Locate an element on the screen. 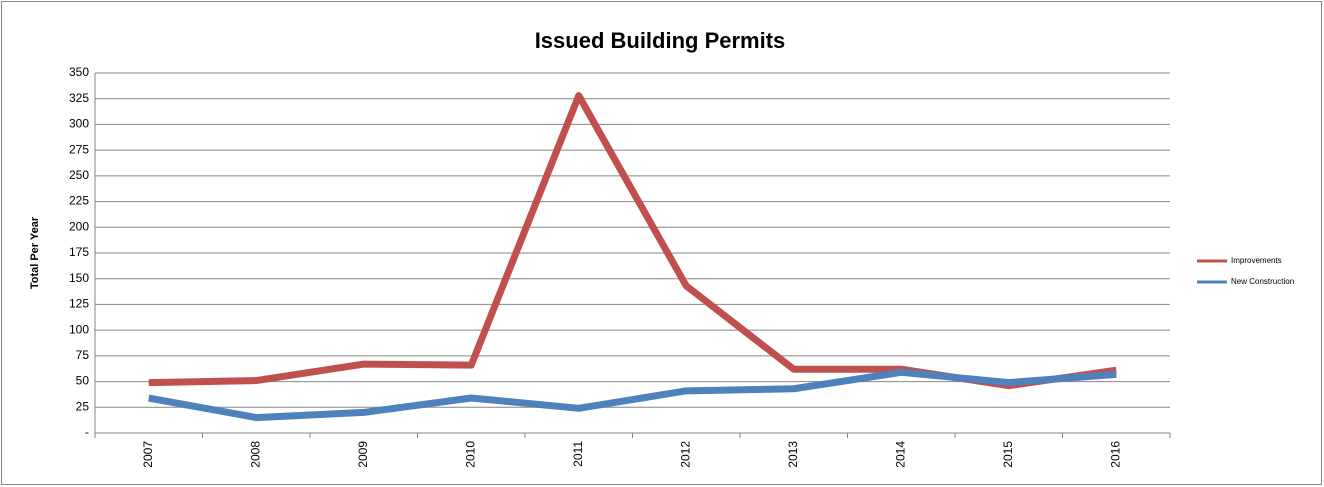 The height and width of the screenshot is (487, 1324). x-tick-label: 2016 is located at coordinates (1115, 454).